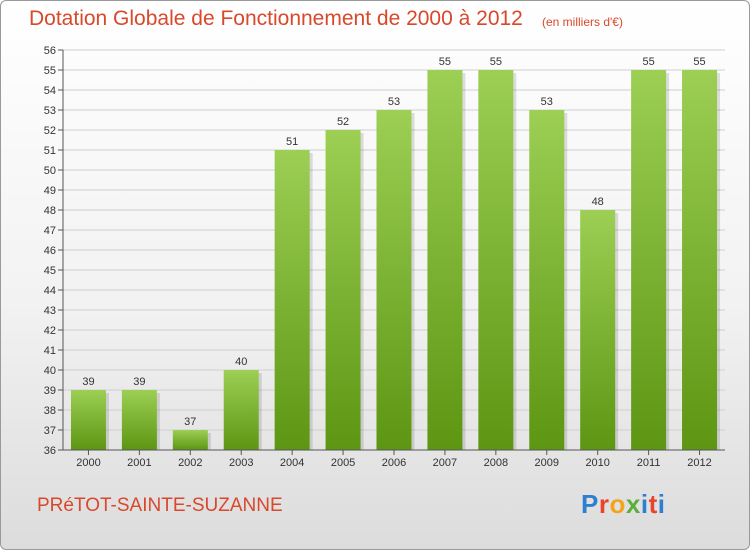  Describe the element at coordinates (50, 171) in the screenshot. I see `y-tick-label: 50` at that location.